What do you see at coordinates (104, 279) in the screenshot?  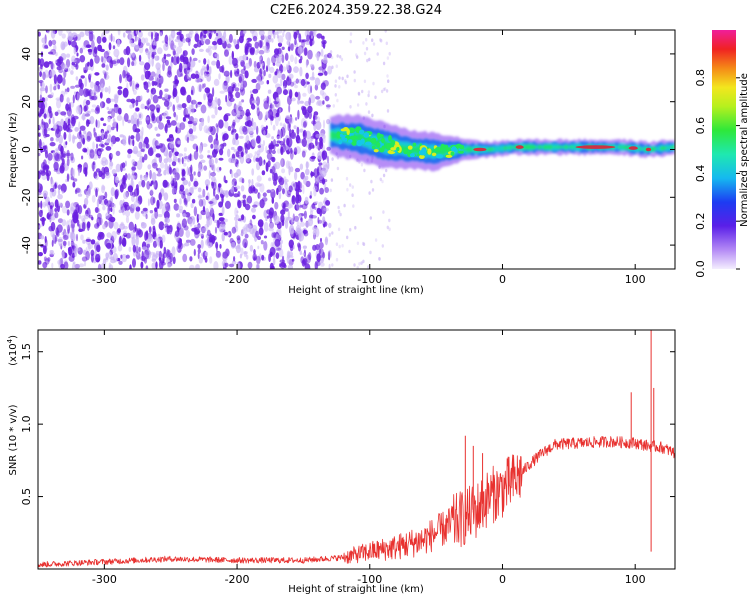 I see `spectrogram-x-tick-label: -300` at bounding box center [104, 279].